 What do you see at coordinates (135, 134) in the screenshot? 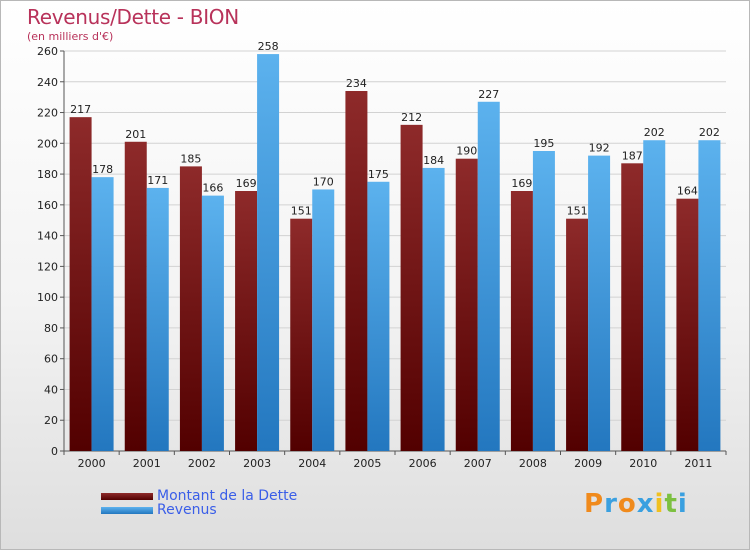
I see `data-label-debt: 201` at bounding box center [135, 134].